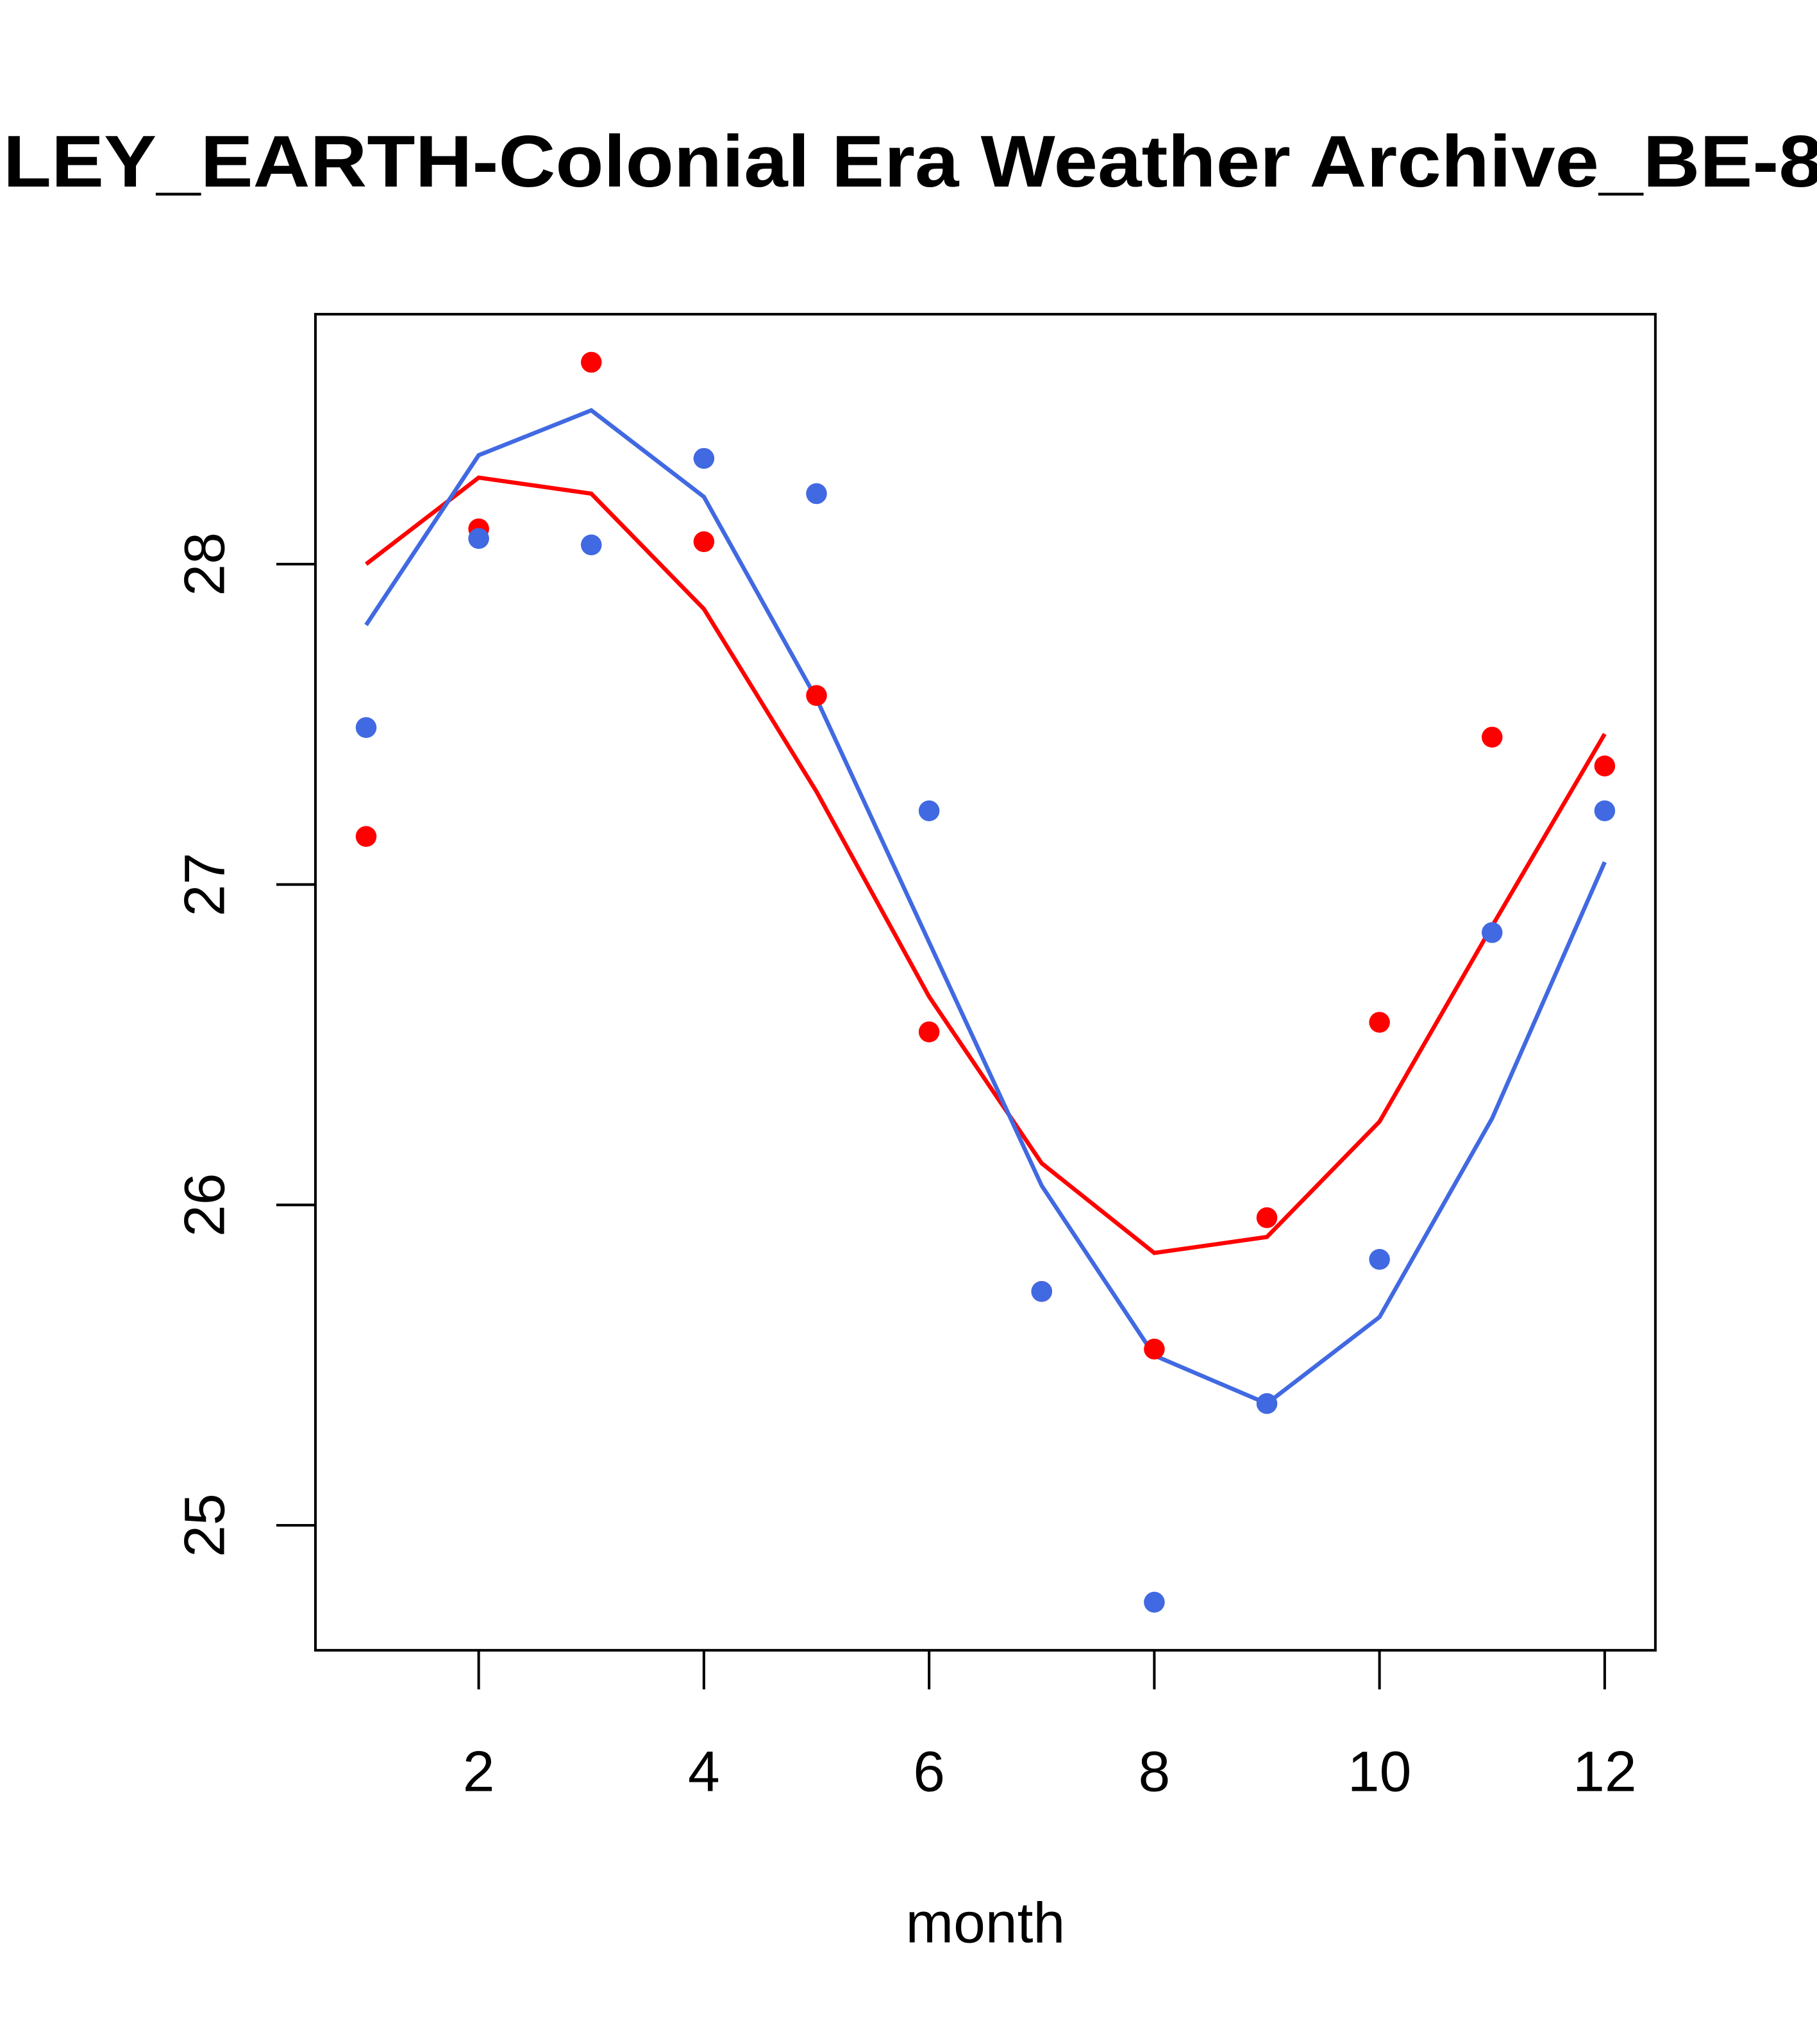 The width and height of the screenshot is (1817, 2044). Describe the element at coordinates (704, 1771) in the screenshot. I see `x-tick-label: 4` at that location.